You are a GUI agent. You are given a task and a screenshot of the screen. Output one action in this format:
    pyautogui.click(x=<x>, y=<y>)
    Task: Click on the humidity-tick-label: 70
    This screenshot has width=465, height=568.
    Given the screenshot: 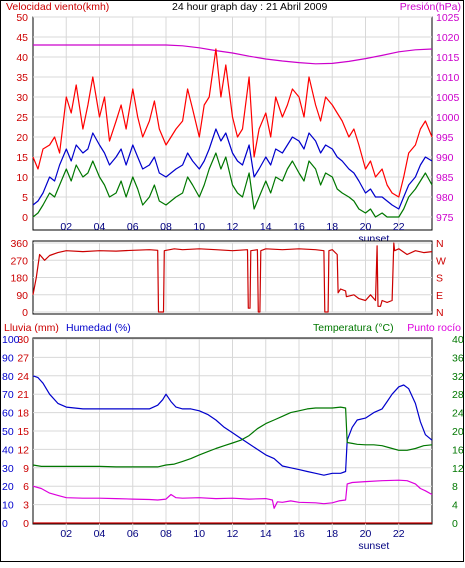 What is the action you would take?
    pyautogui.click(x=8, y=395)
    